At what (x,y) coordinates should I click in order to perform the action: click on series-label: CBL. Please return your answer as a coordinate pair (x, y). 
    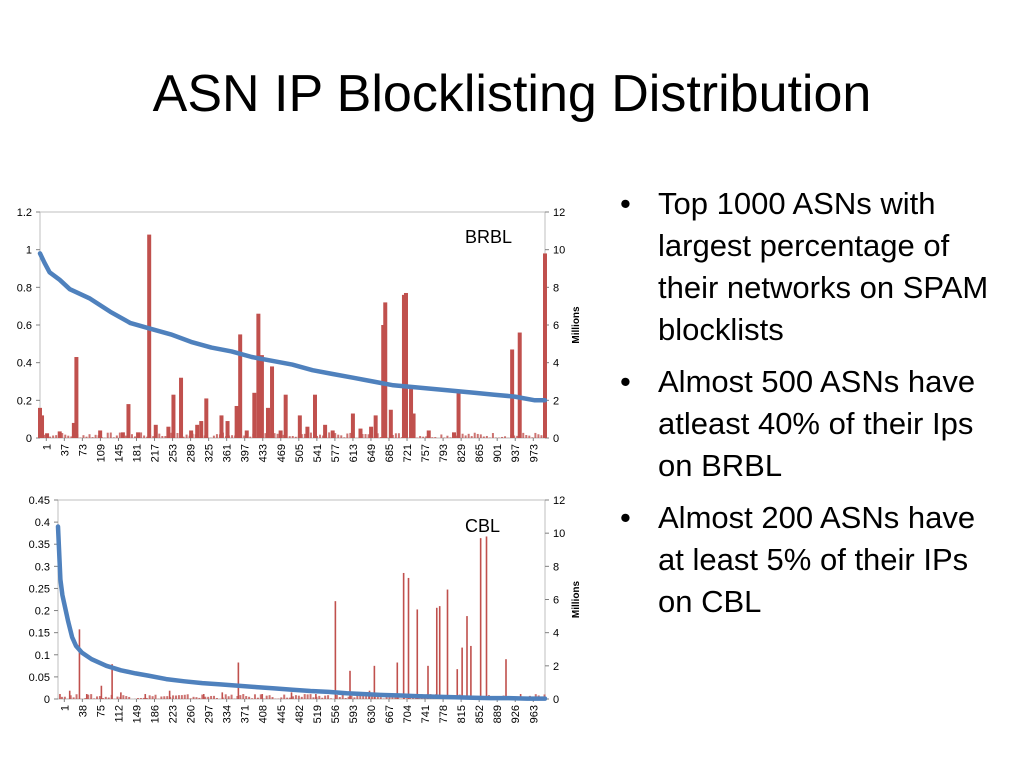
    Looking at the image, I should click on (482, 526).